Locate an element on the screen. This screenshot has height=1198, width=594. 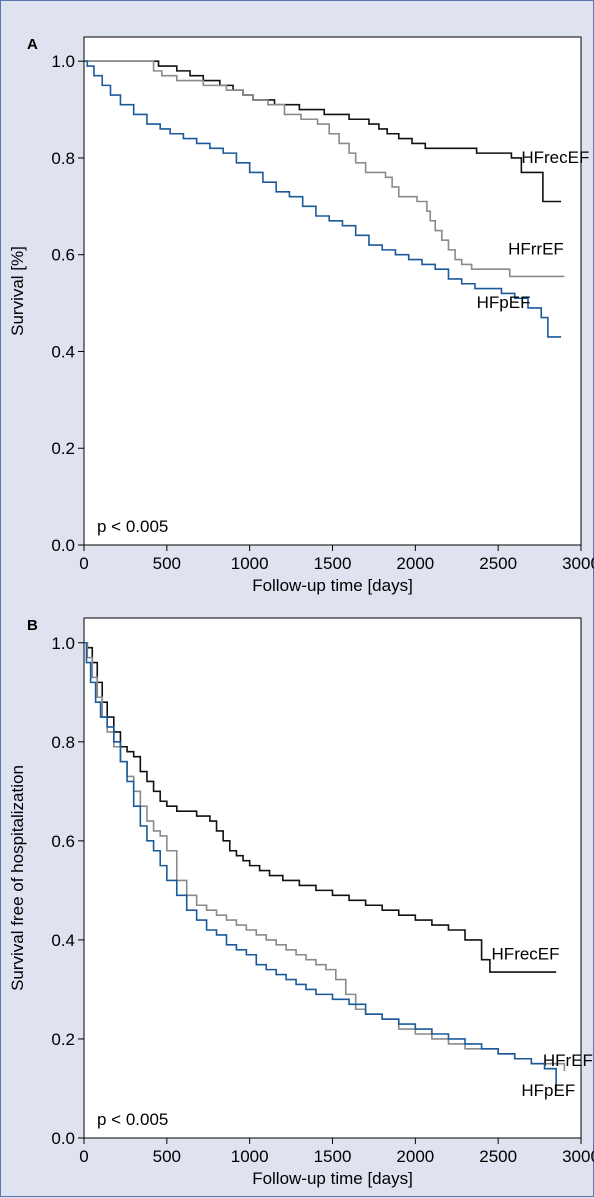
series-line-hfrecef is located at coordinates (323, 131).